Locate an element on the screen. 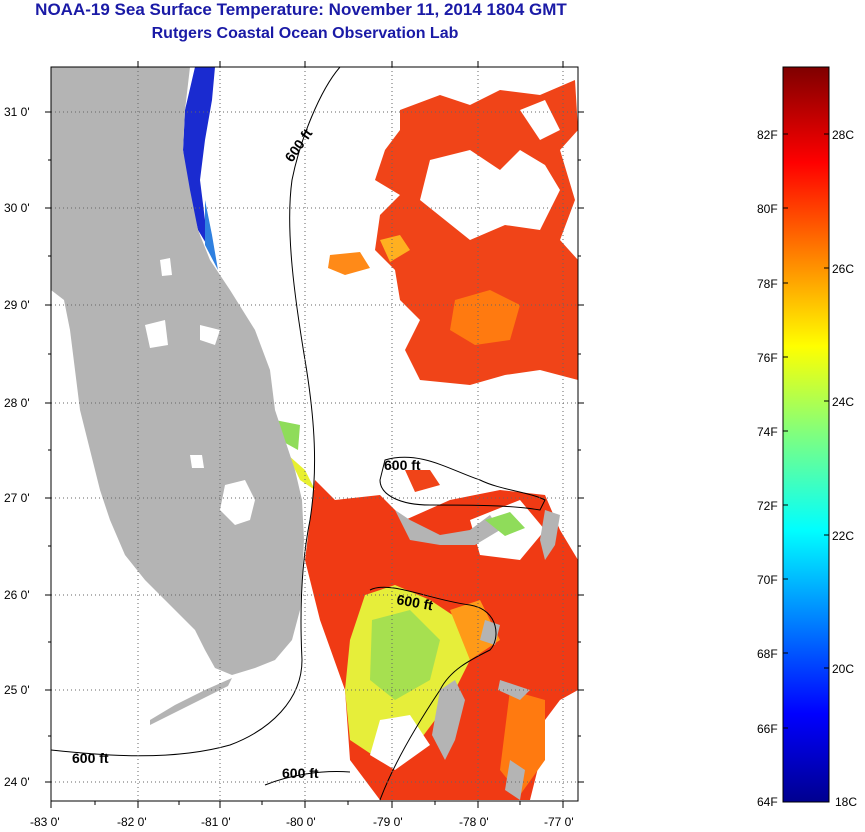 This screenshot has height=832, width=865. lat-label: 25 0' is located at coordinates (17, 690).